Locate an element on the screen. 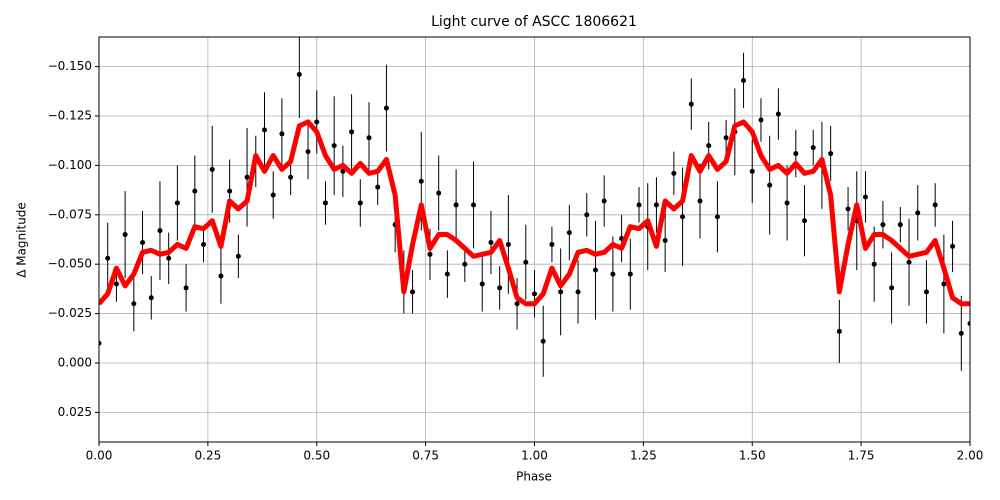 The width and height of the screenshot is (1000, 500). x-axis-label: Phase is located at coordinates (534, 477).